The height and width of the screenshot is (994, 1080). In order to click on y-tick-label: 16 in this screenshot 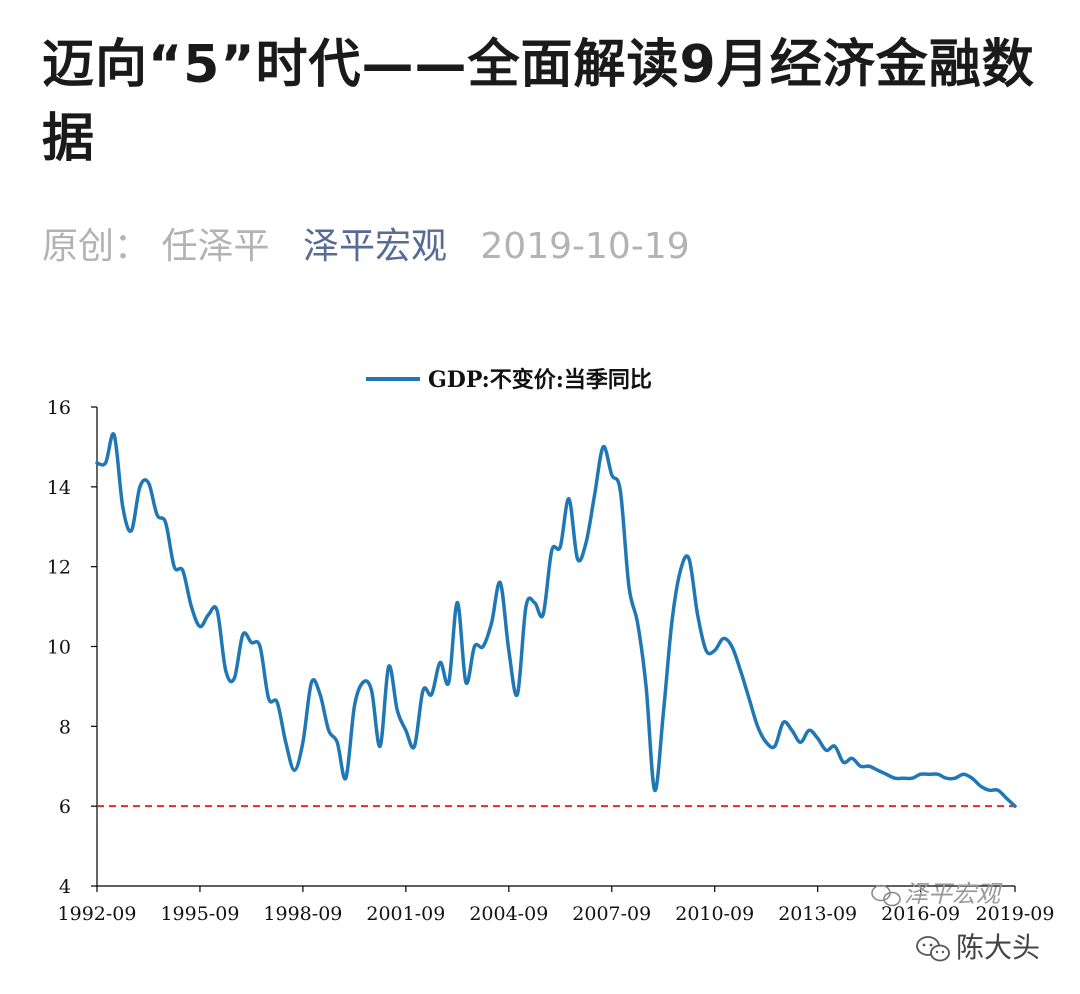, I will do `click(59, 408)`.